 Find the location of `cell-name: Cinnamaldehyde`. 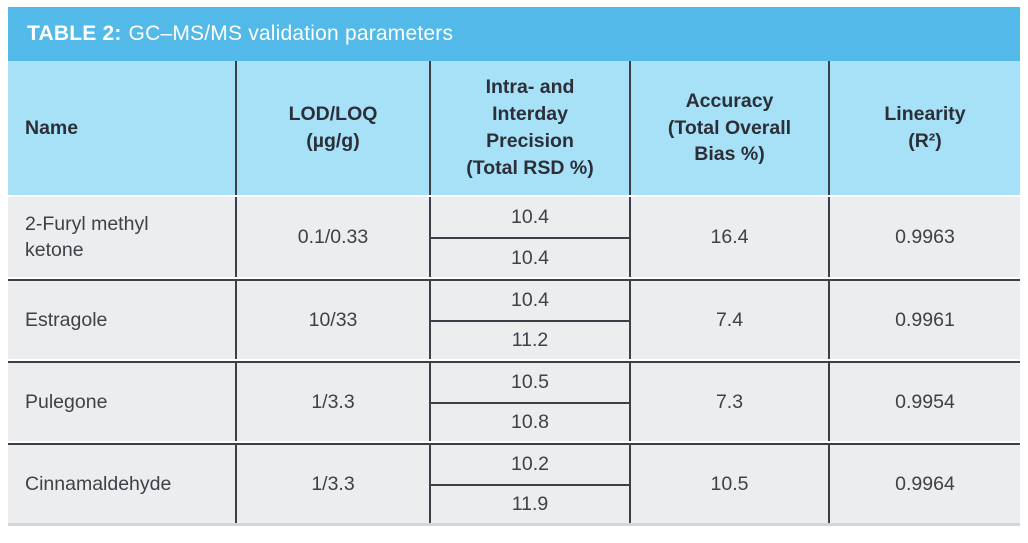

cell-name: Cinnamaldehyde is located at coordinates (98, 483).